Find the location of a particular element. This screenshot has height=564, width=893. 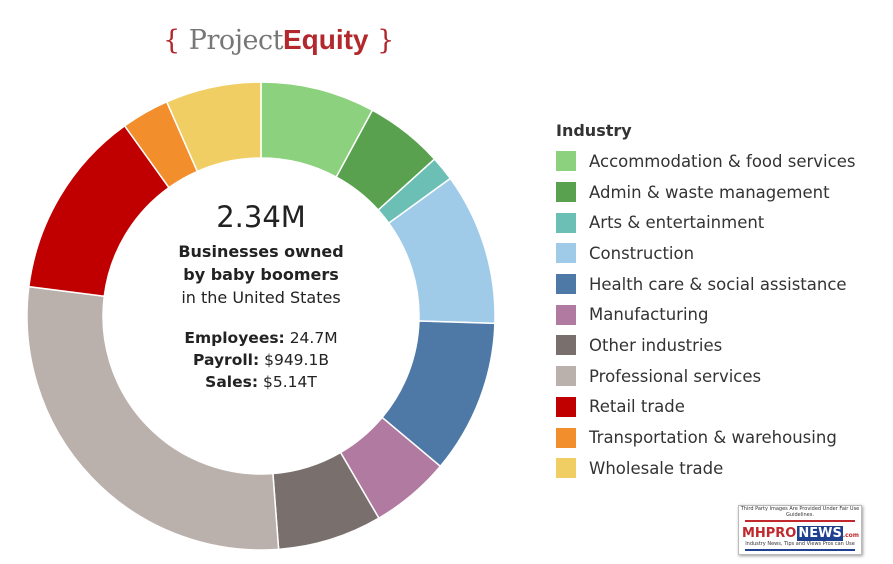

legend-label: Retail trade is located at coordinates (637, 407).